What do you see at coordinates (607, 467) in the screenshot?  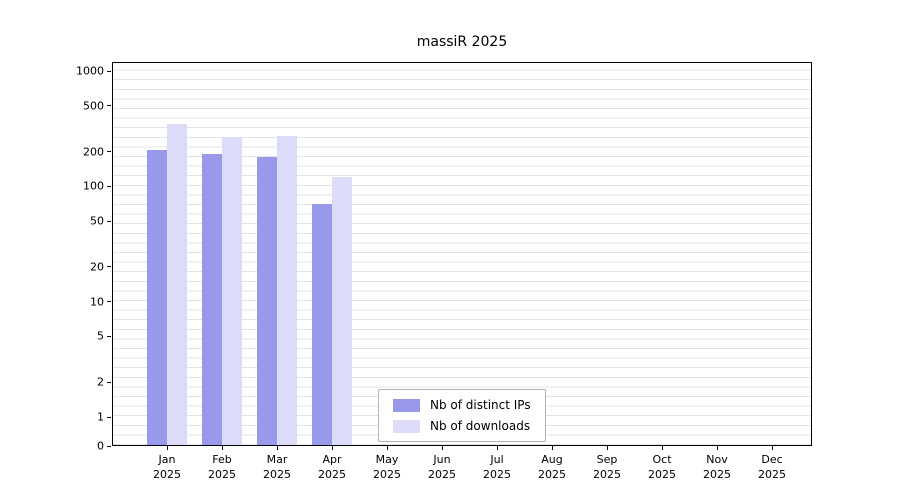 I see `x-tick-label: Sep 2025` at bounding box center [607, 467].